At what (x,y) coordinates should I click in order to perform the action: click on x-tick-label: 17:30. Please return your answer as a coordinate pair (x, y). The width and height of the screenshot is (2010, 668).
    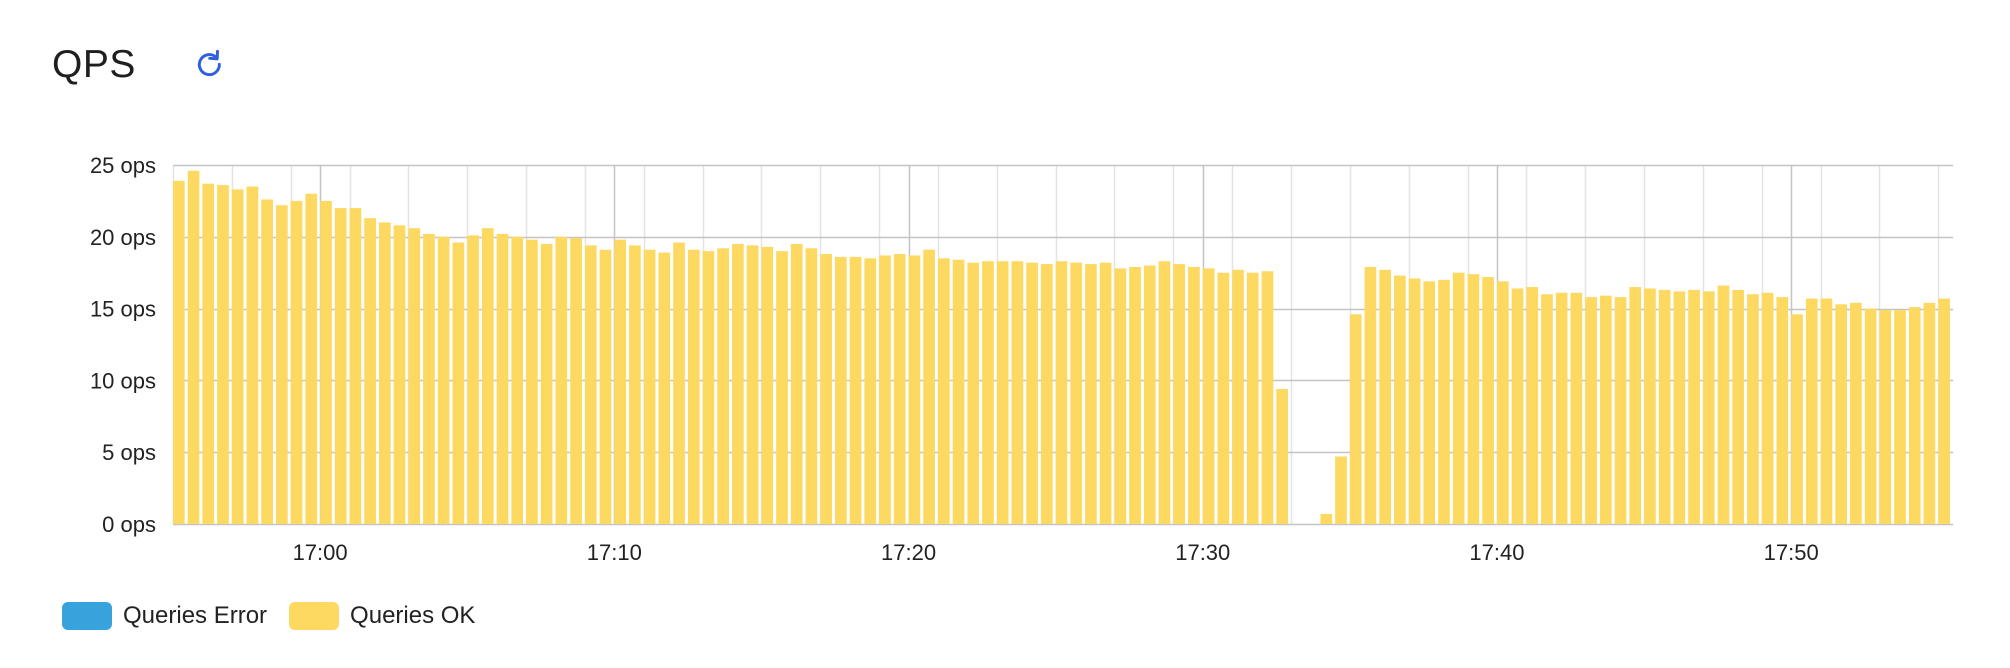
    Looking at the image, I should click on (1202, 552).